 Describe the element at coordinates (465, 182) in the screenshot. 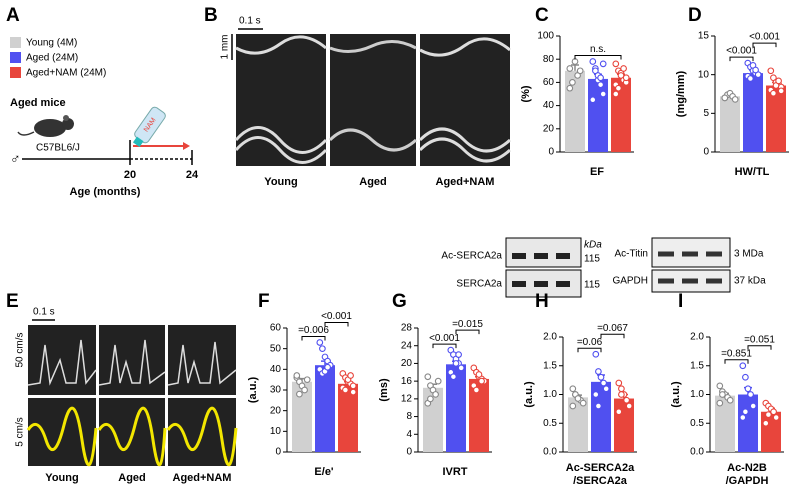

I see `image-label: Aged+NAM` at that location.